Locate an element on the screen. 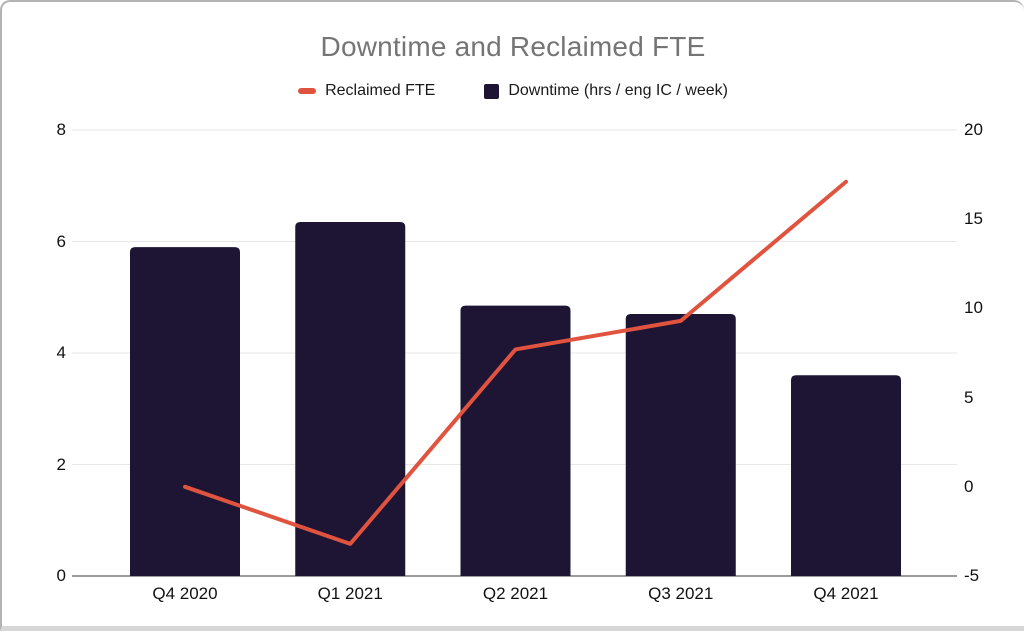 The height and width of the screenshot is (636, 1024). y-right-tick-label: 15 is located at coordinates (973, 219).